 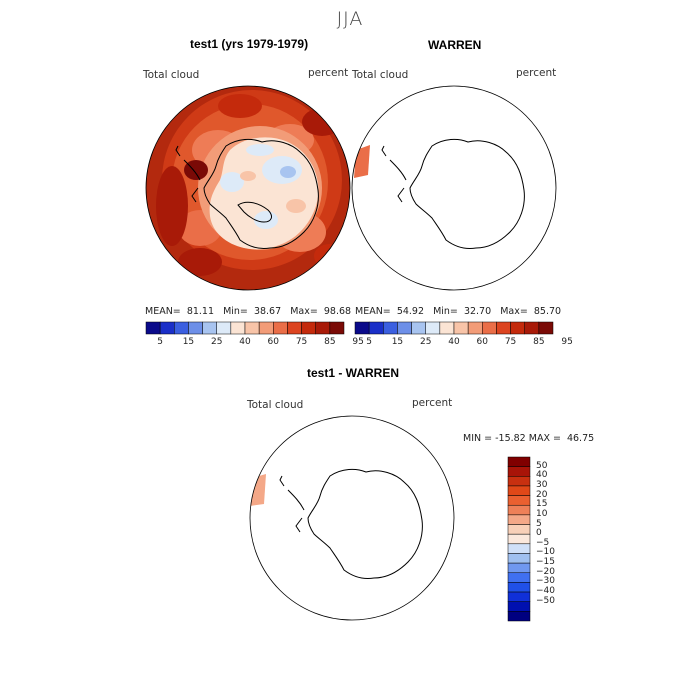 What do you see at coordinates (454, 342) in the screenshot?
I see `panel2-colorbar-tick: 40` at bounding box center [454, 342].